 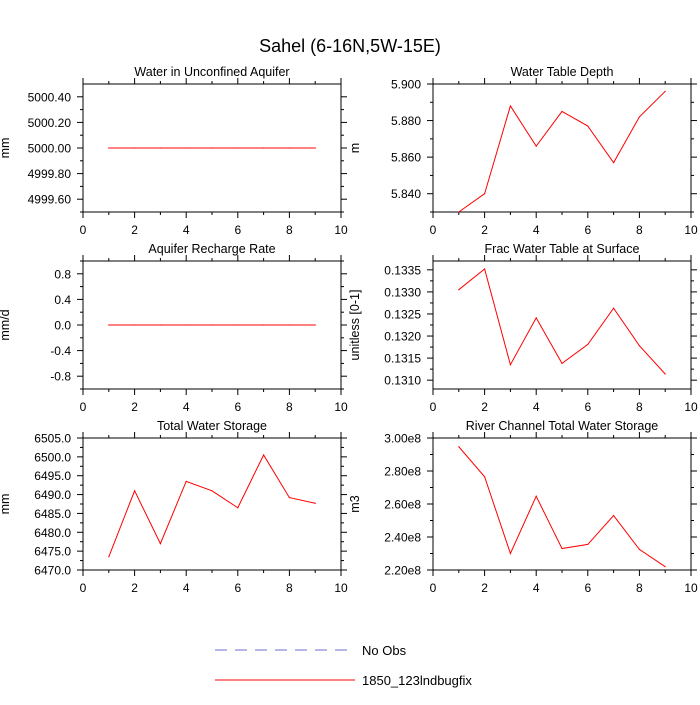 I want to click on y-tick-label: 0.0, so click(x=62, y=326).